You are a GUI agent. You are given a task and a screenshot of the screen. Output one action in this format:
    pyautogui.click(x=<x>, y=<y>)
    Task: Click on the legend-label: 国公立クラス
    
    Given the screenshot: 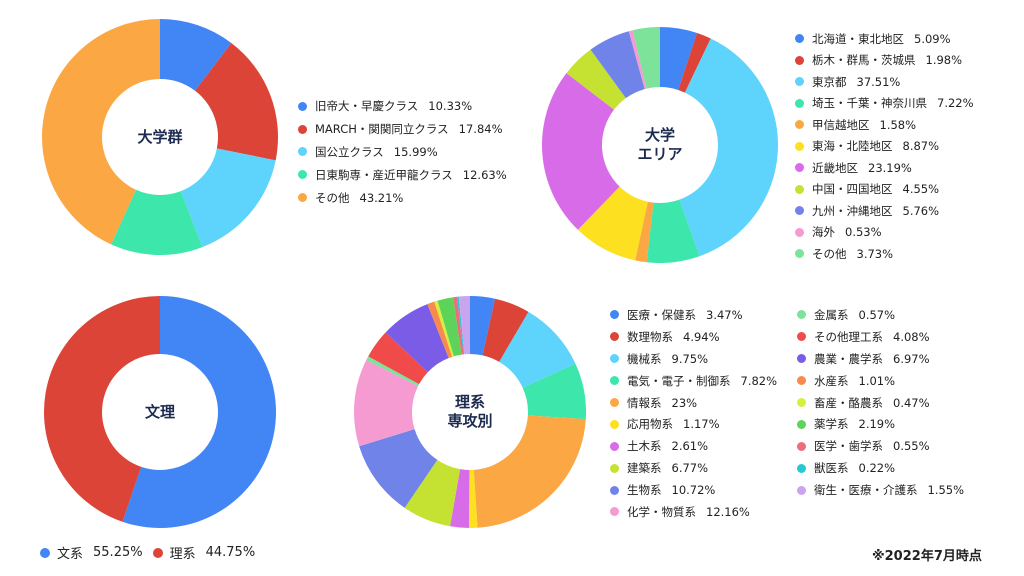 What is the action you would take?
    pyautogui.click(x=349, y=151)
    